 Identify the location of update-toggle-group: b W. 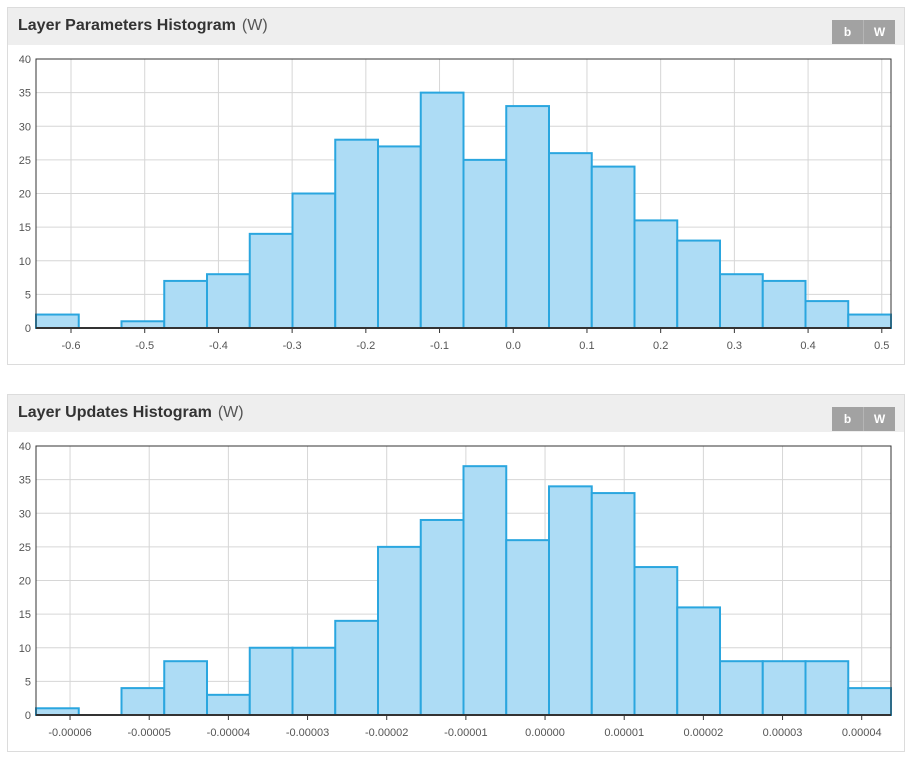
(863, 419).